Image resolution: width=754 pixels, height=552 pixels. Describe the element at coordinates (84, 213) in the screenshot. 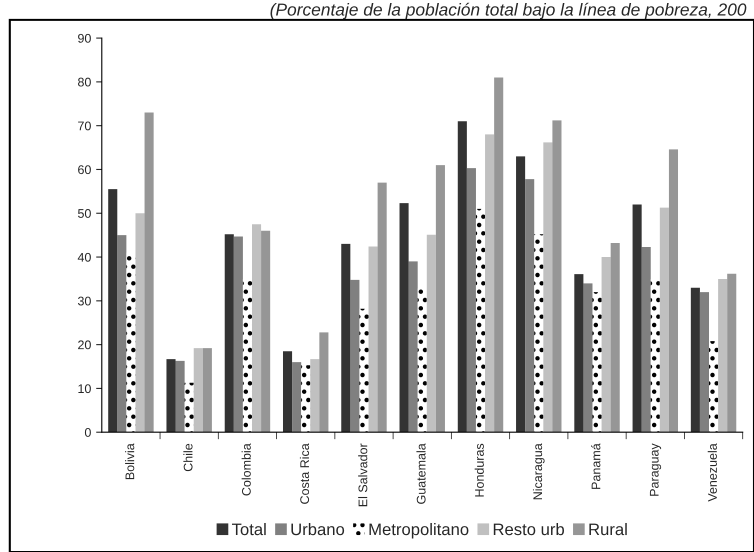

I see `y-tick-label: 50` at that location.